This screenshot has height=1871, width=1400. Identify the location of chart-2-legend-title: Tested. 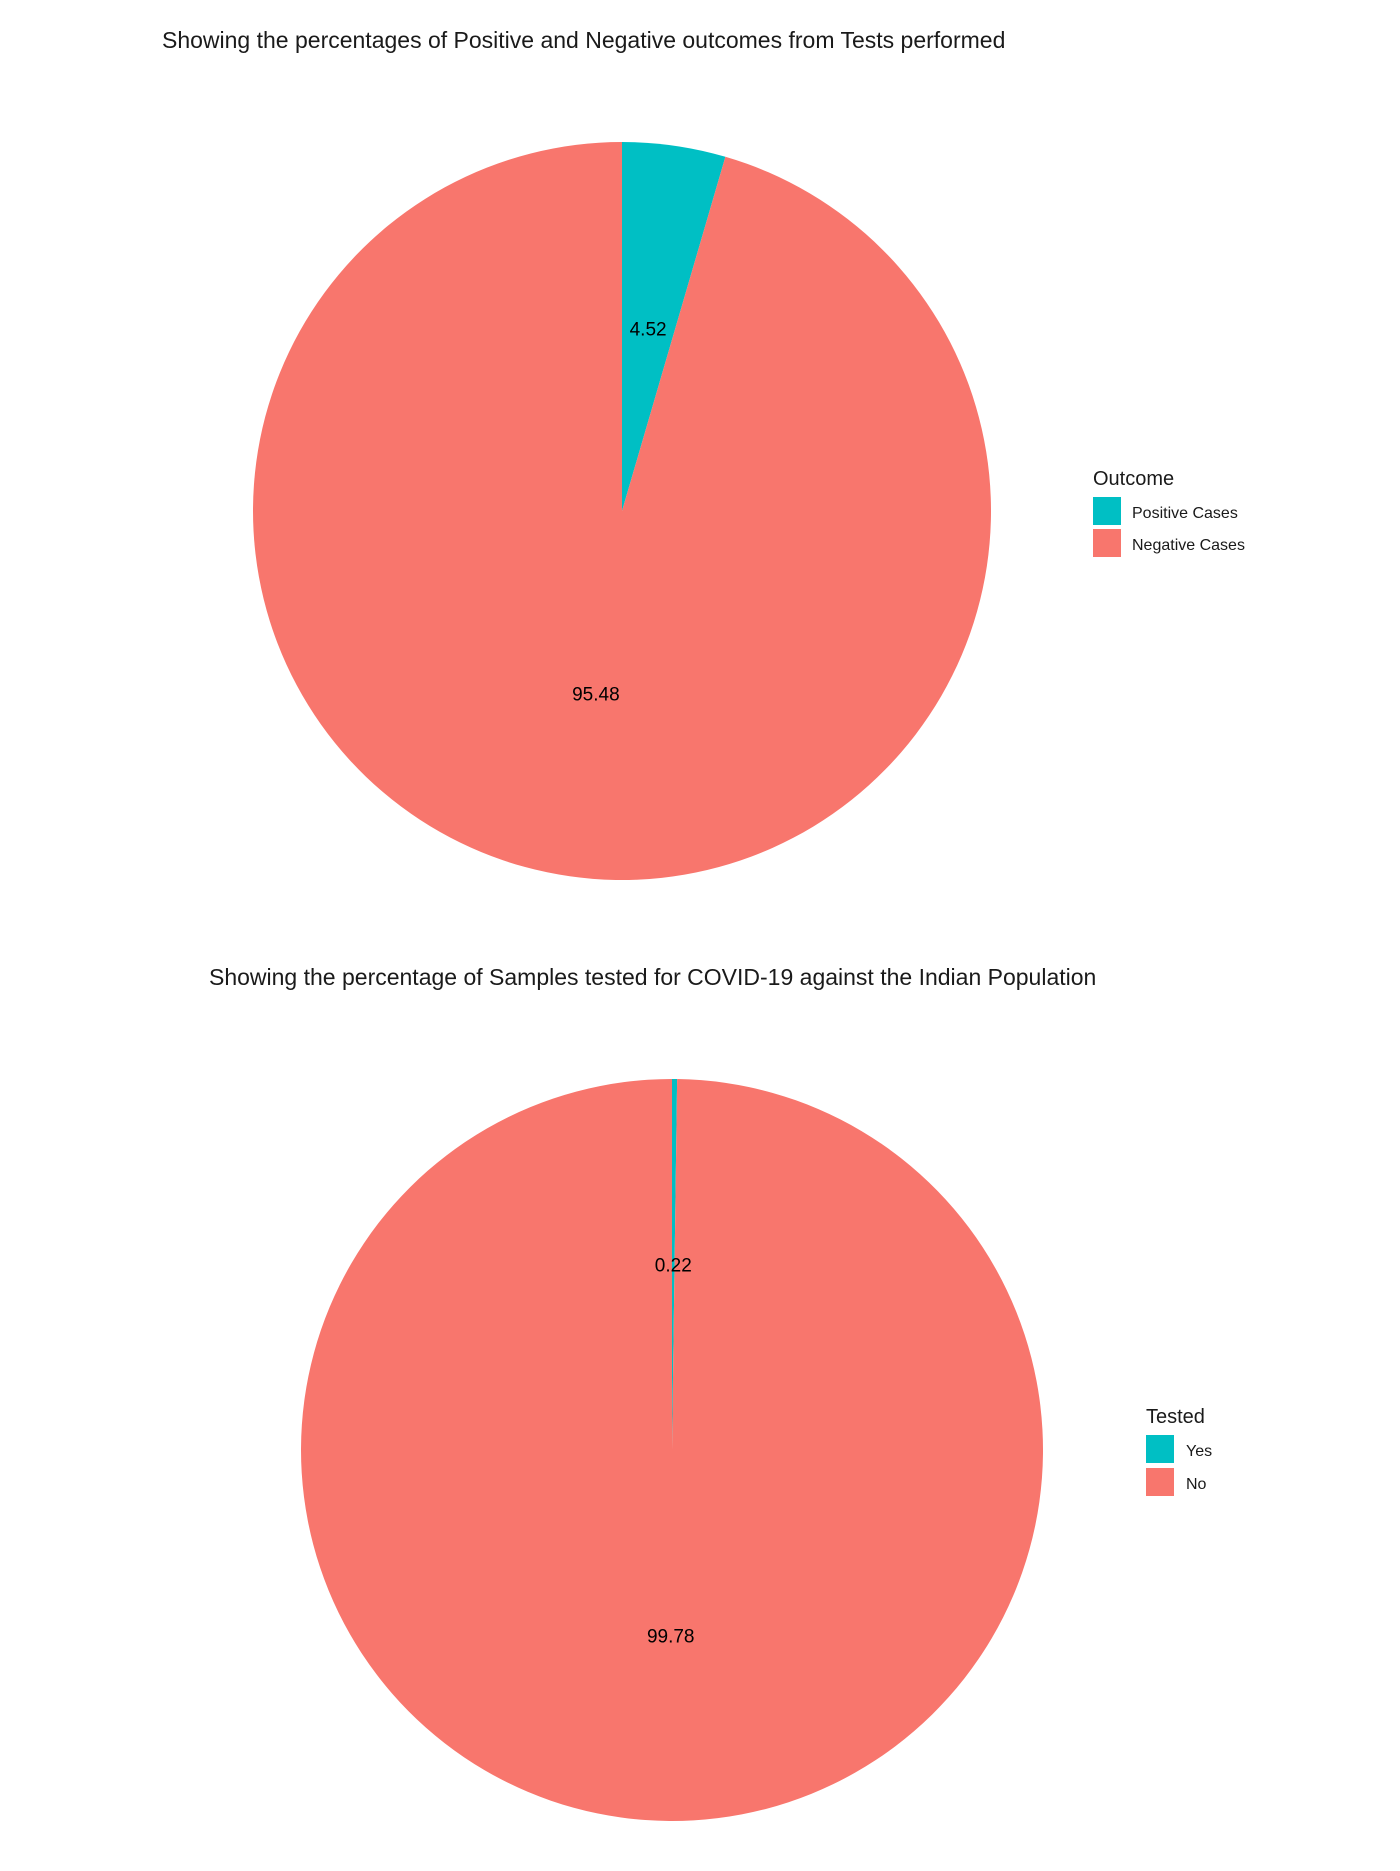
(1175, 1417).